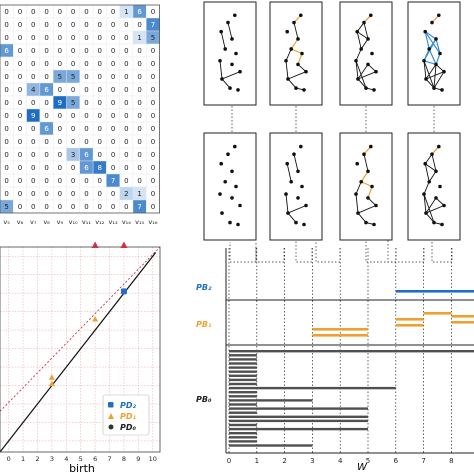 The image size is (474, 474). What do you see at coordinates (126, 222) in the screenshot?
I see `matrix-col-label: v₁₄` at bounding box center [126, 222].